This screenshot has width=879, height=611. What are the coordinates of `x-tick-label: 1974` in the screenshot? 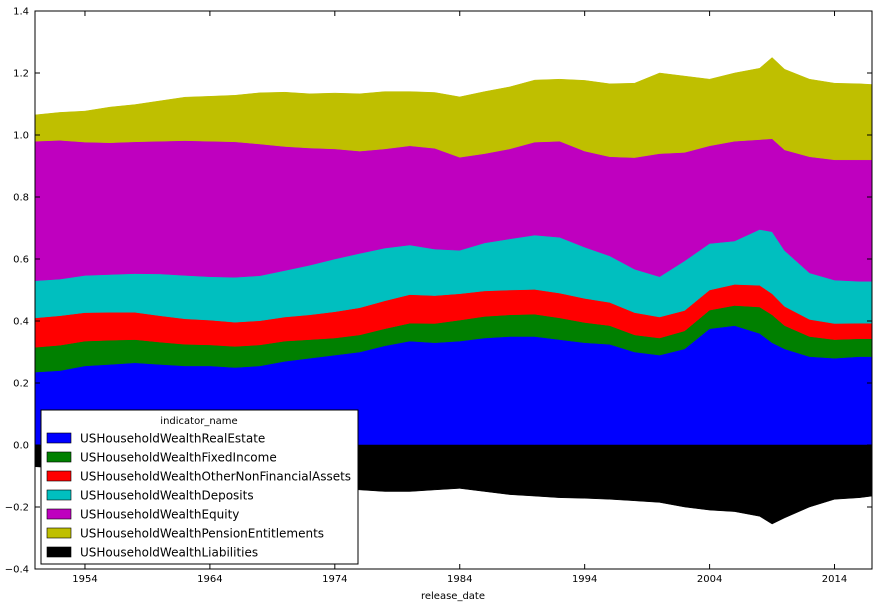 It's located at (334, 579).